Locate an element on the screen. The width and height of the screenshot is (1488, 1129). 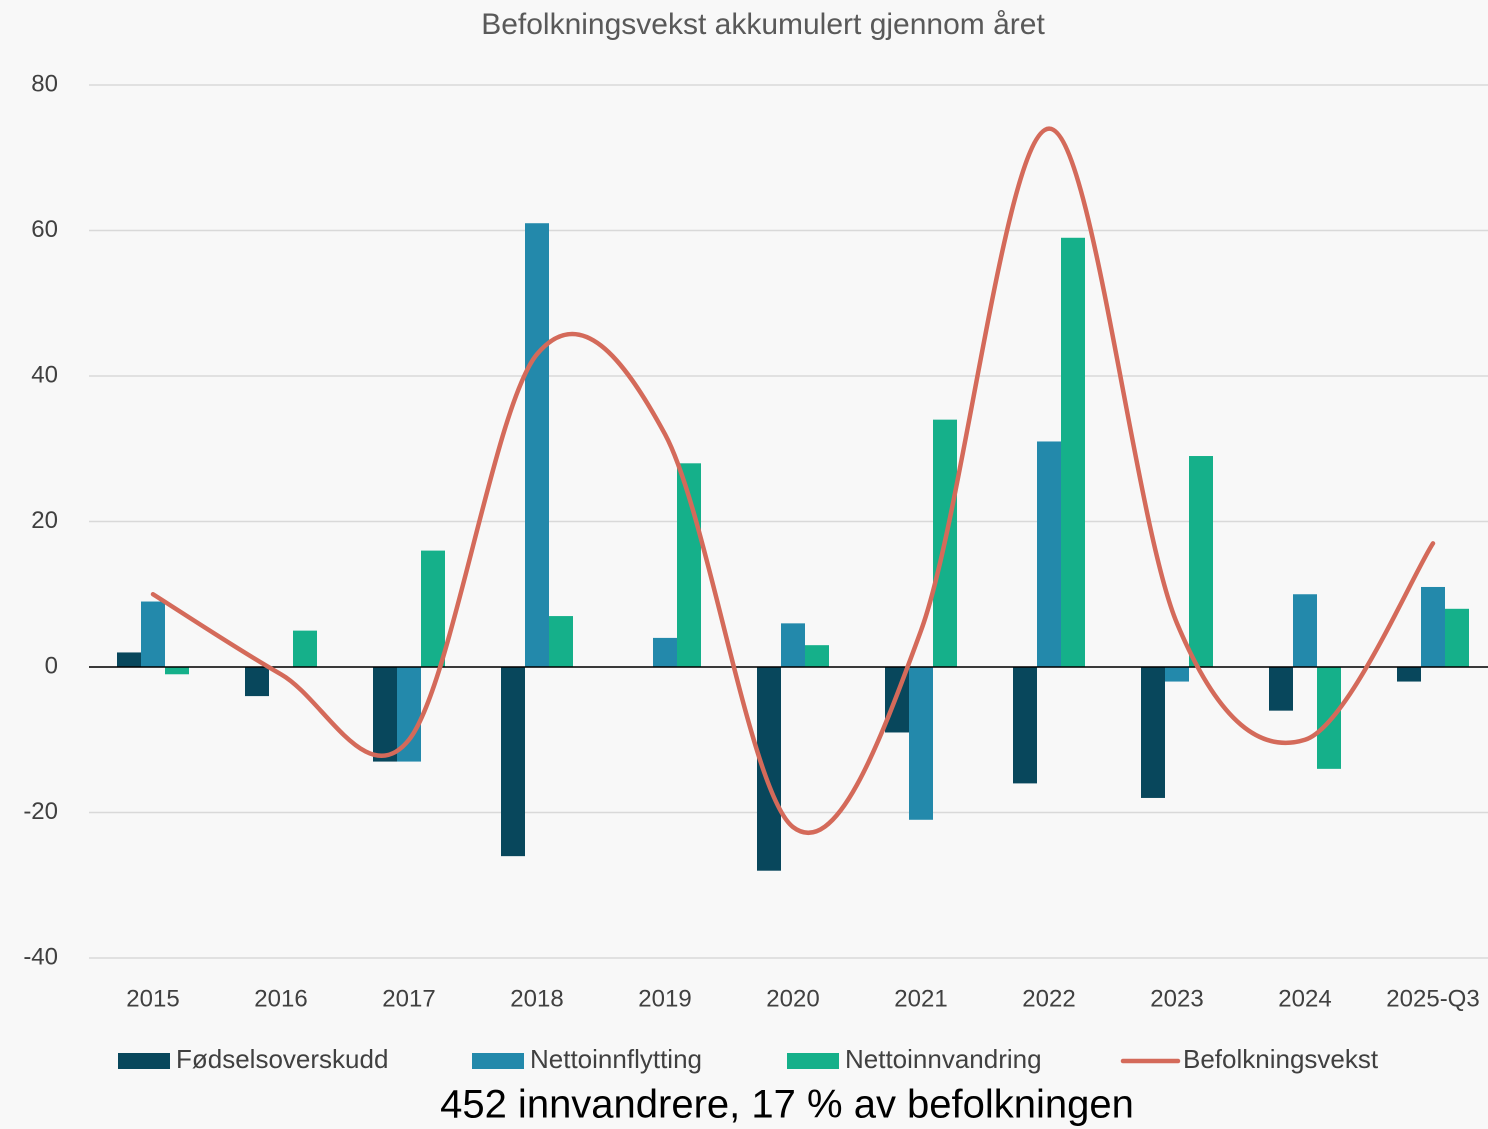
y-tick-label: 80 is located at coordinates (44, 83).